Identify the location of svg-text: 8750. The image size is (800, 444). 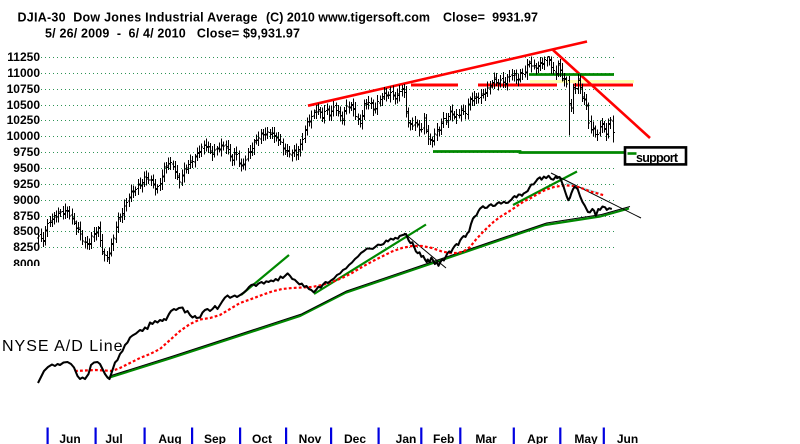
(26, 216).